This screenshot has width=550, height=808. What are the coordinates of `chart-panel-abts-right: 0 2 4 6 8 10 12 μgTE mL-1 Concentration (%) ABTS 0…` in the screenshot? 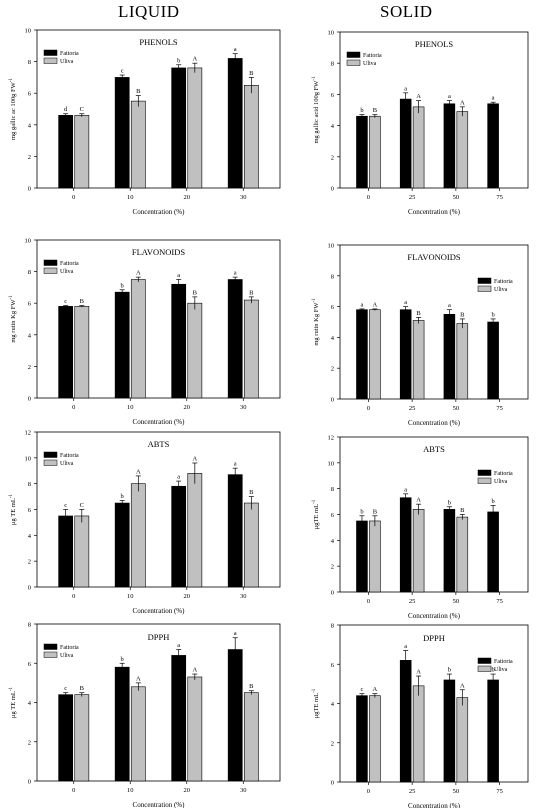 It's located at (420, 527).